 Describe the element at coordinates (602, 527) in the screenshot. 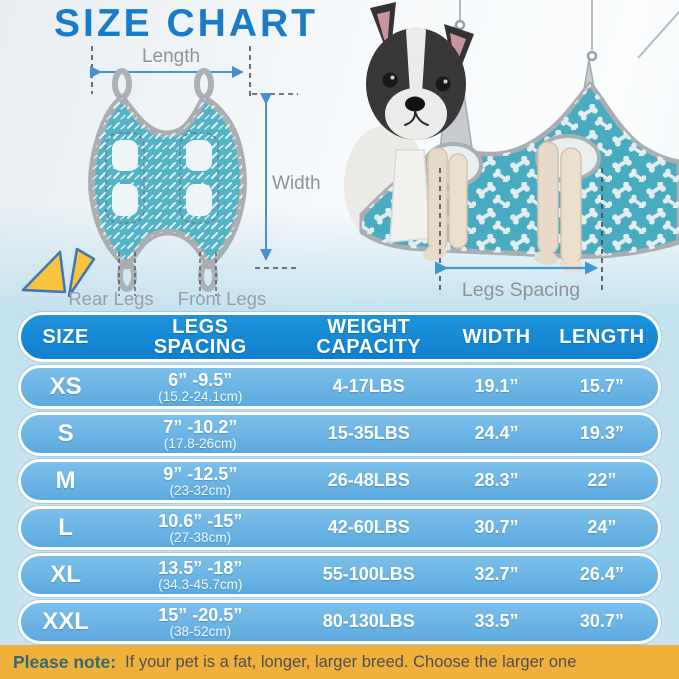

I see `length-value: 24”` at that location.